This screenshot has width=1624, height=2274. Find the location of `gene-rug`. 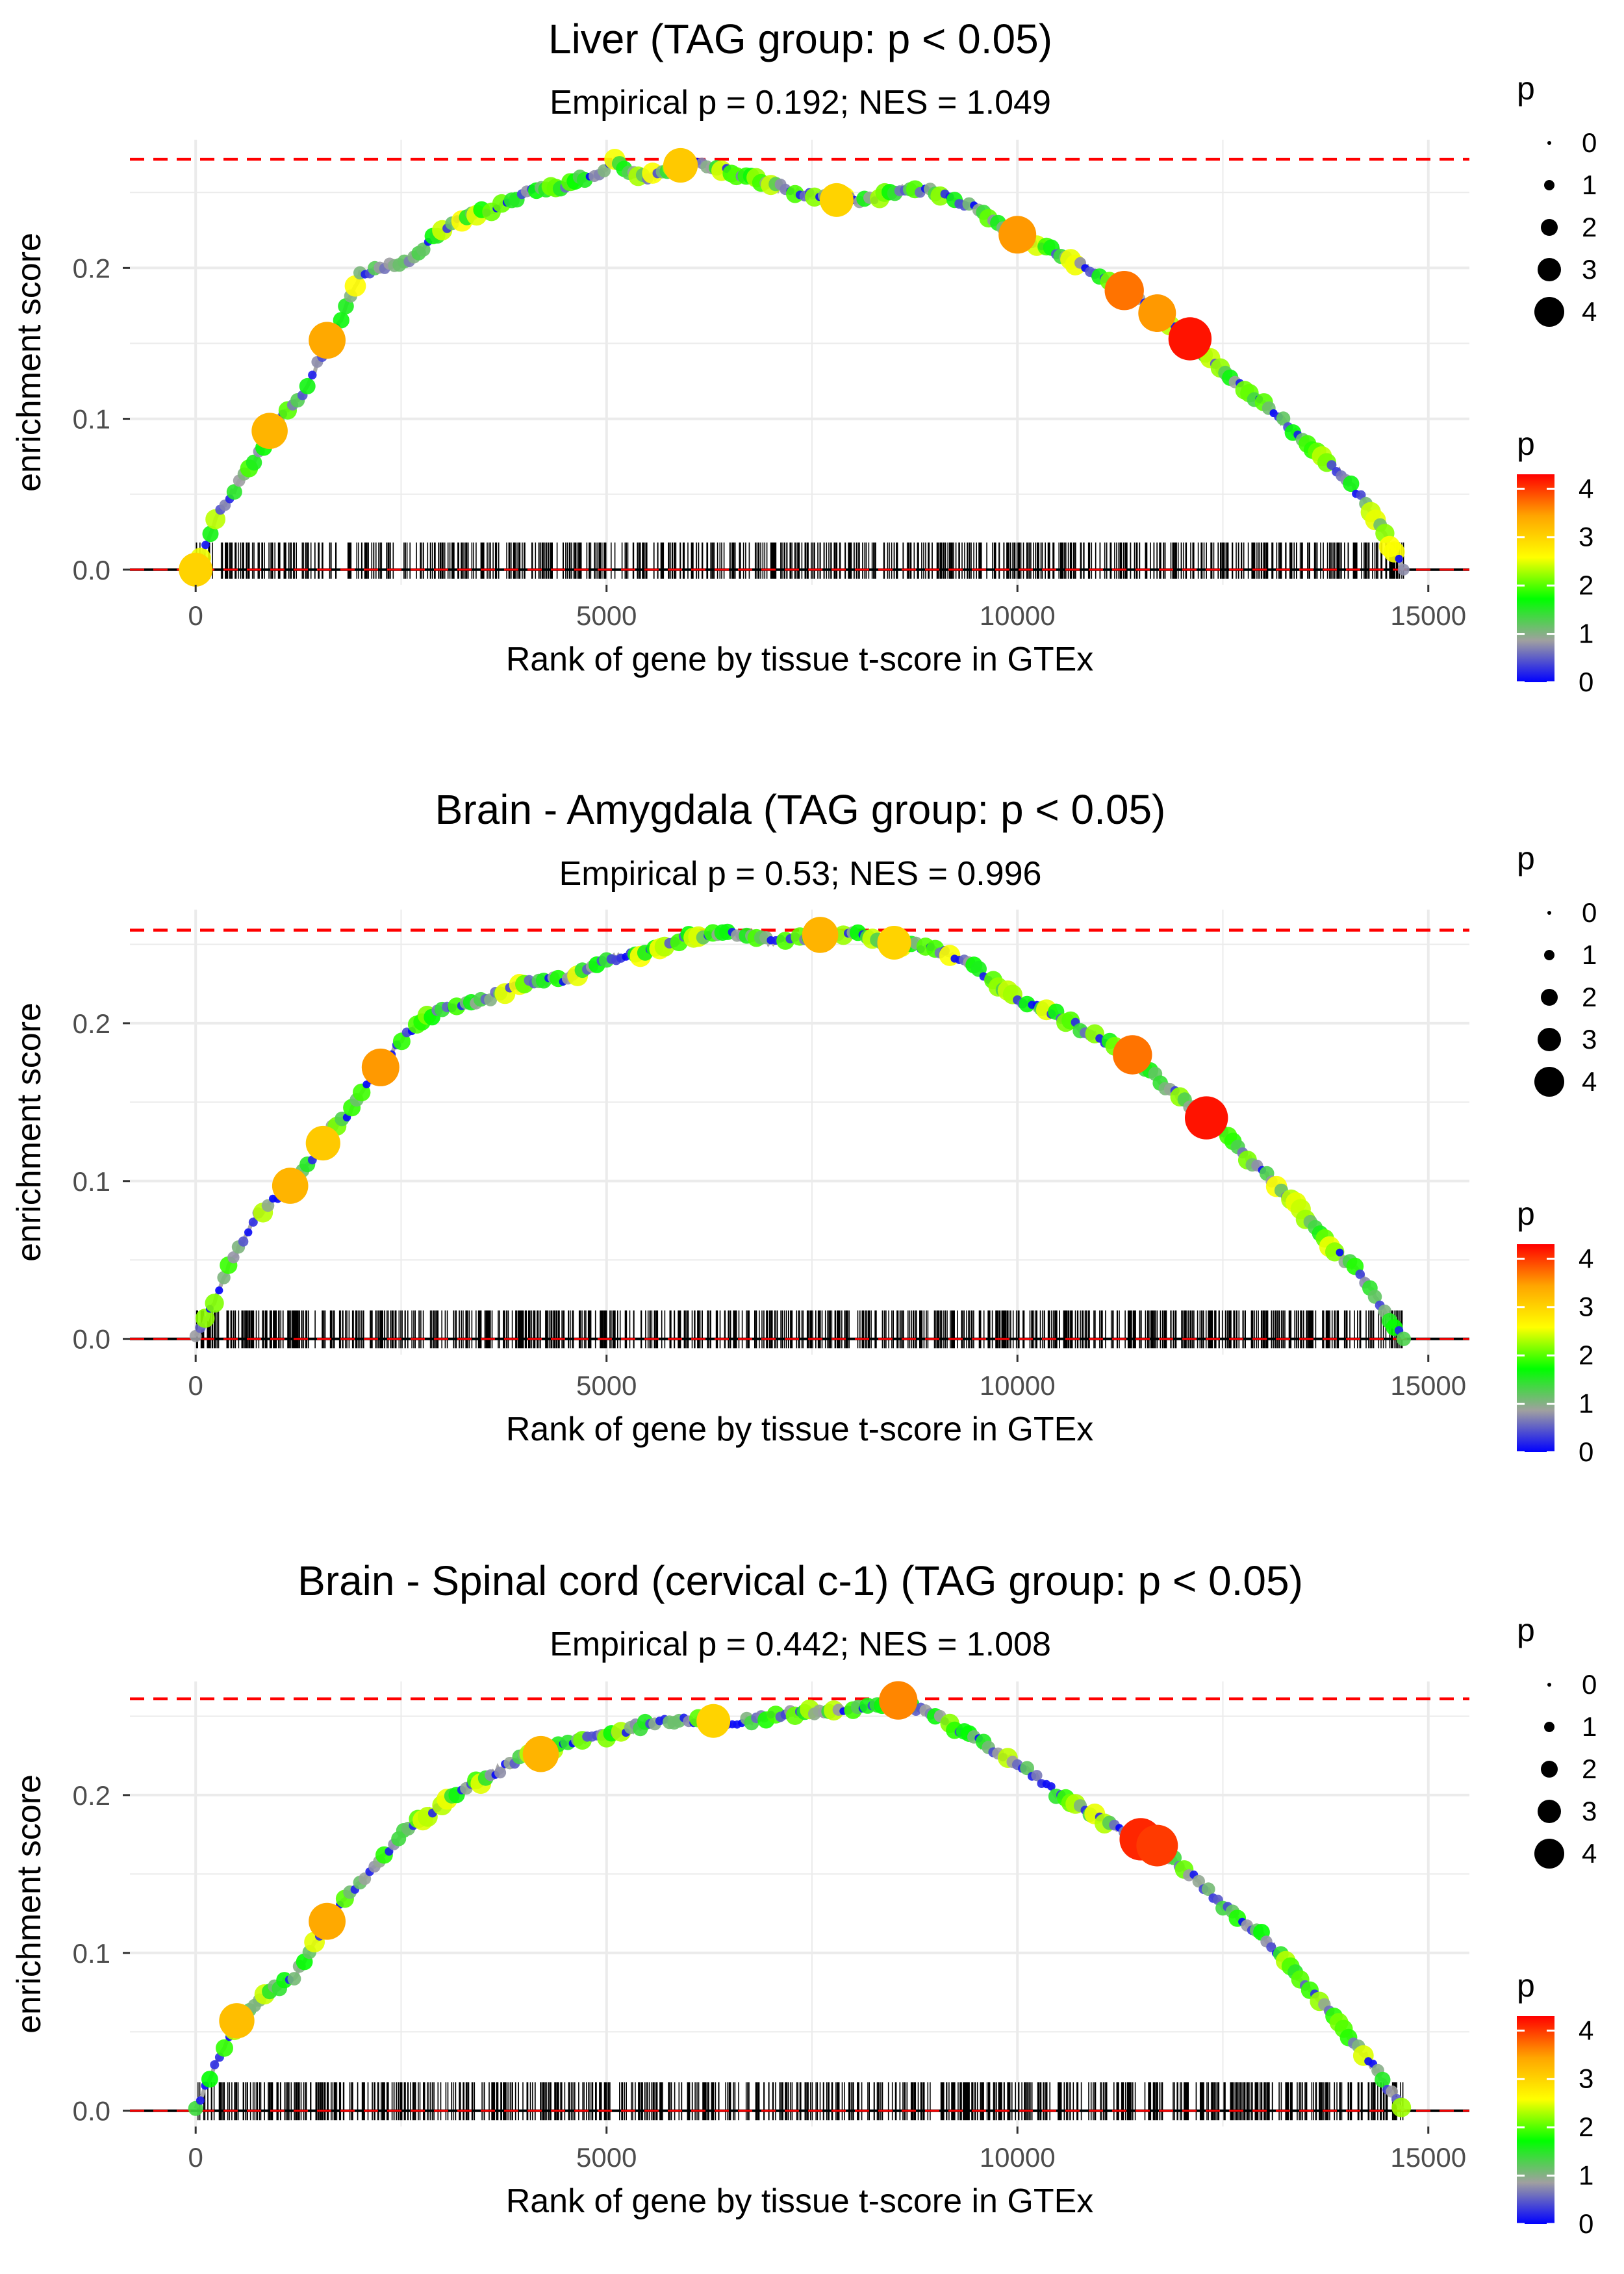

gene-rug is located at coordinates (800, 560).